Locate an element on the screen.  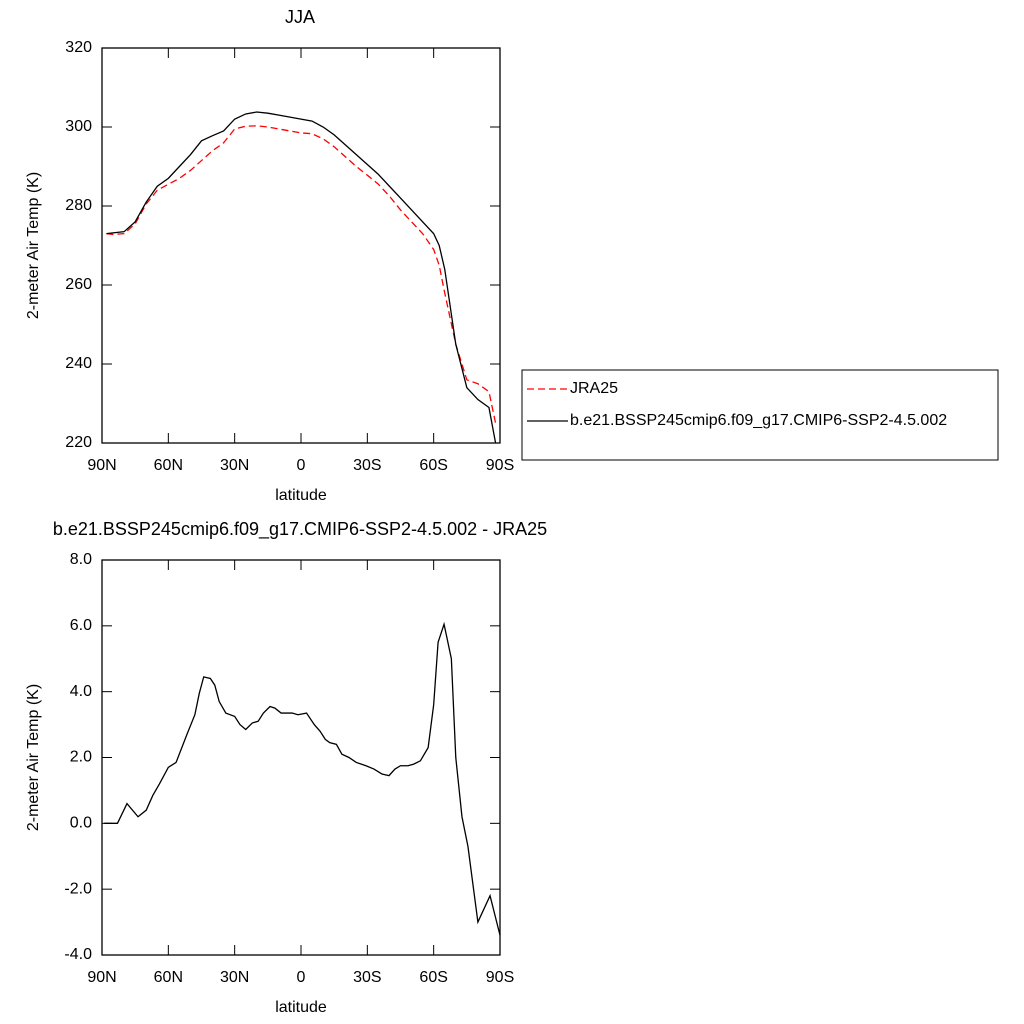
legend-label: JRA25 is located at coordinates (594, 388).